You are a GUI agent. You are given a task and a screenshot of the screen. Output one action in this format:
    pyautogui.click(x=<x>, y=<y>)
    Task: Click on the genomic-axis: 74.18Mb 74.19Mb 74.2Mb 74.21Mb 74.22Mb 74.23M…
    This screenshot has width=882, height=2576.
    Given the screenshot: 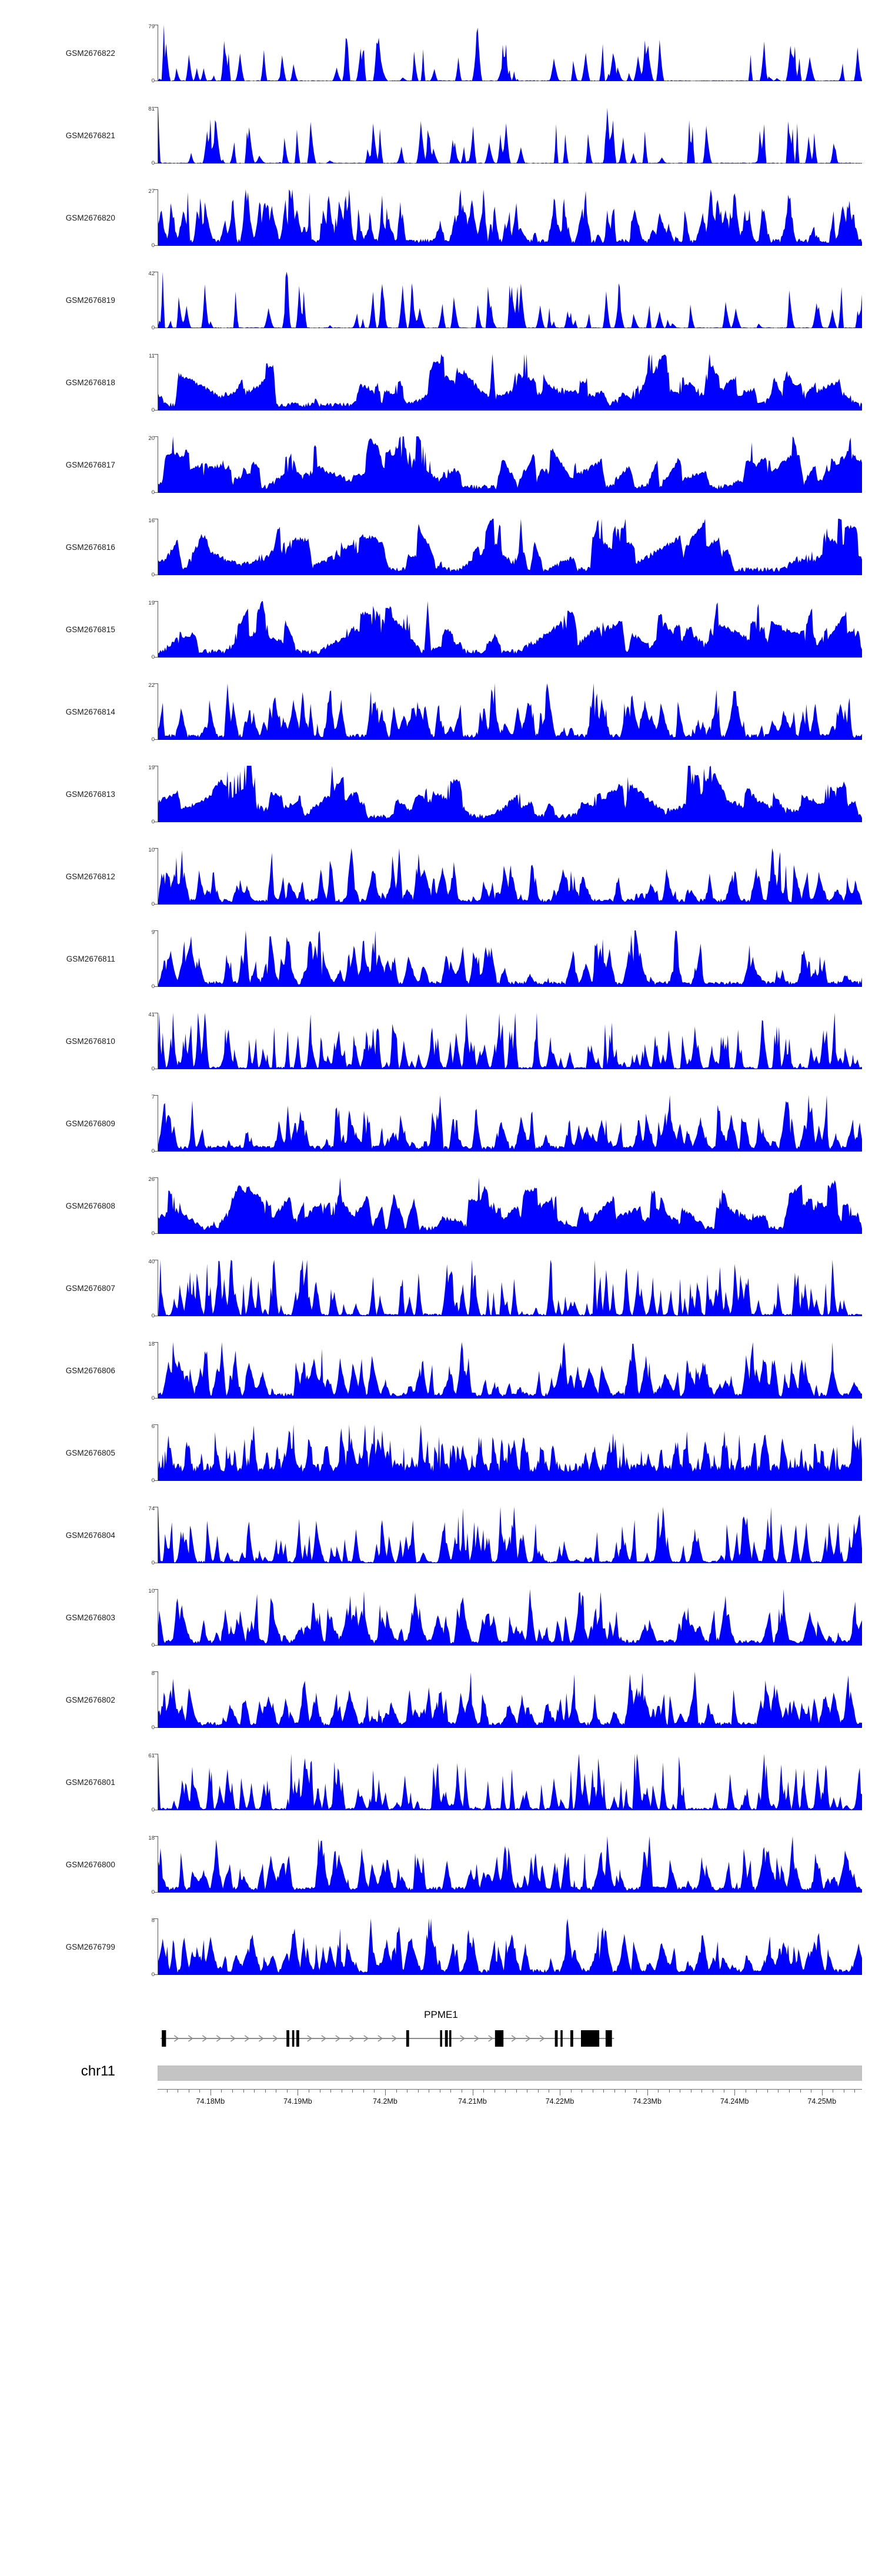 What is the action you would take?
    pyautogui.click(x=510, y=2106)
    